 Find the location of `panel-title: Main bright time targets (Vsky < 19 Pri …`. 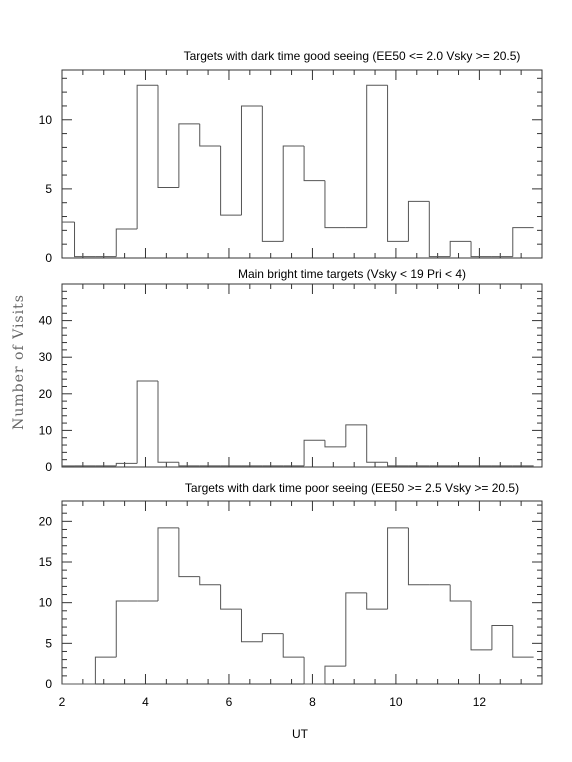

panel-title: Main bright time targets (Vsky < 19 Pri … is located at coordinates (352, 274).